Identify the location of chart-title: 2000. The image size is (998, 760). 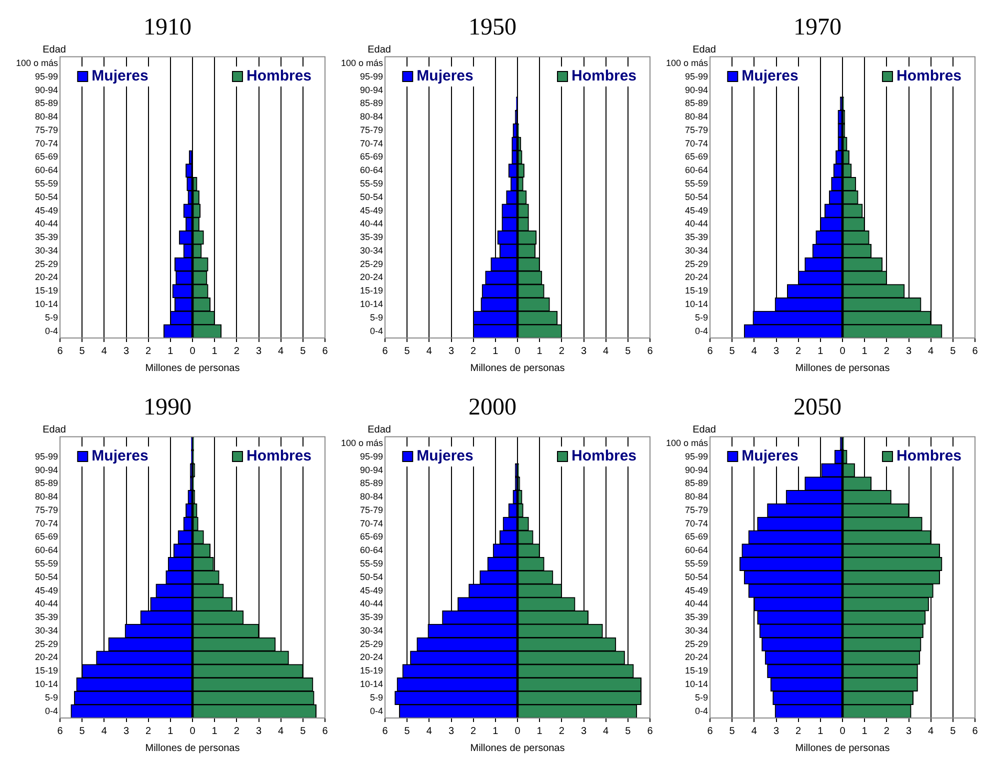
(492, 407).